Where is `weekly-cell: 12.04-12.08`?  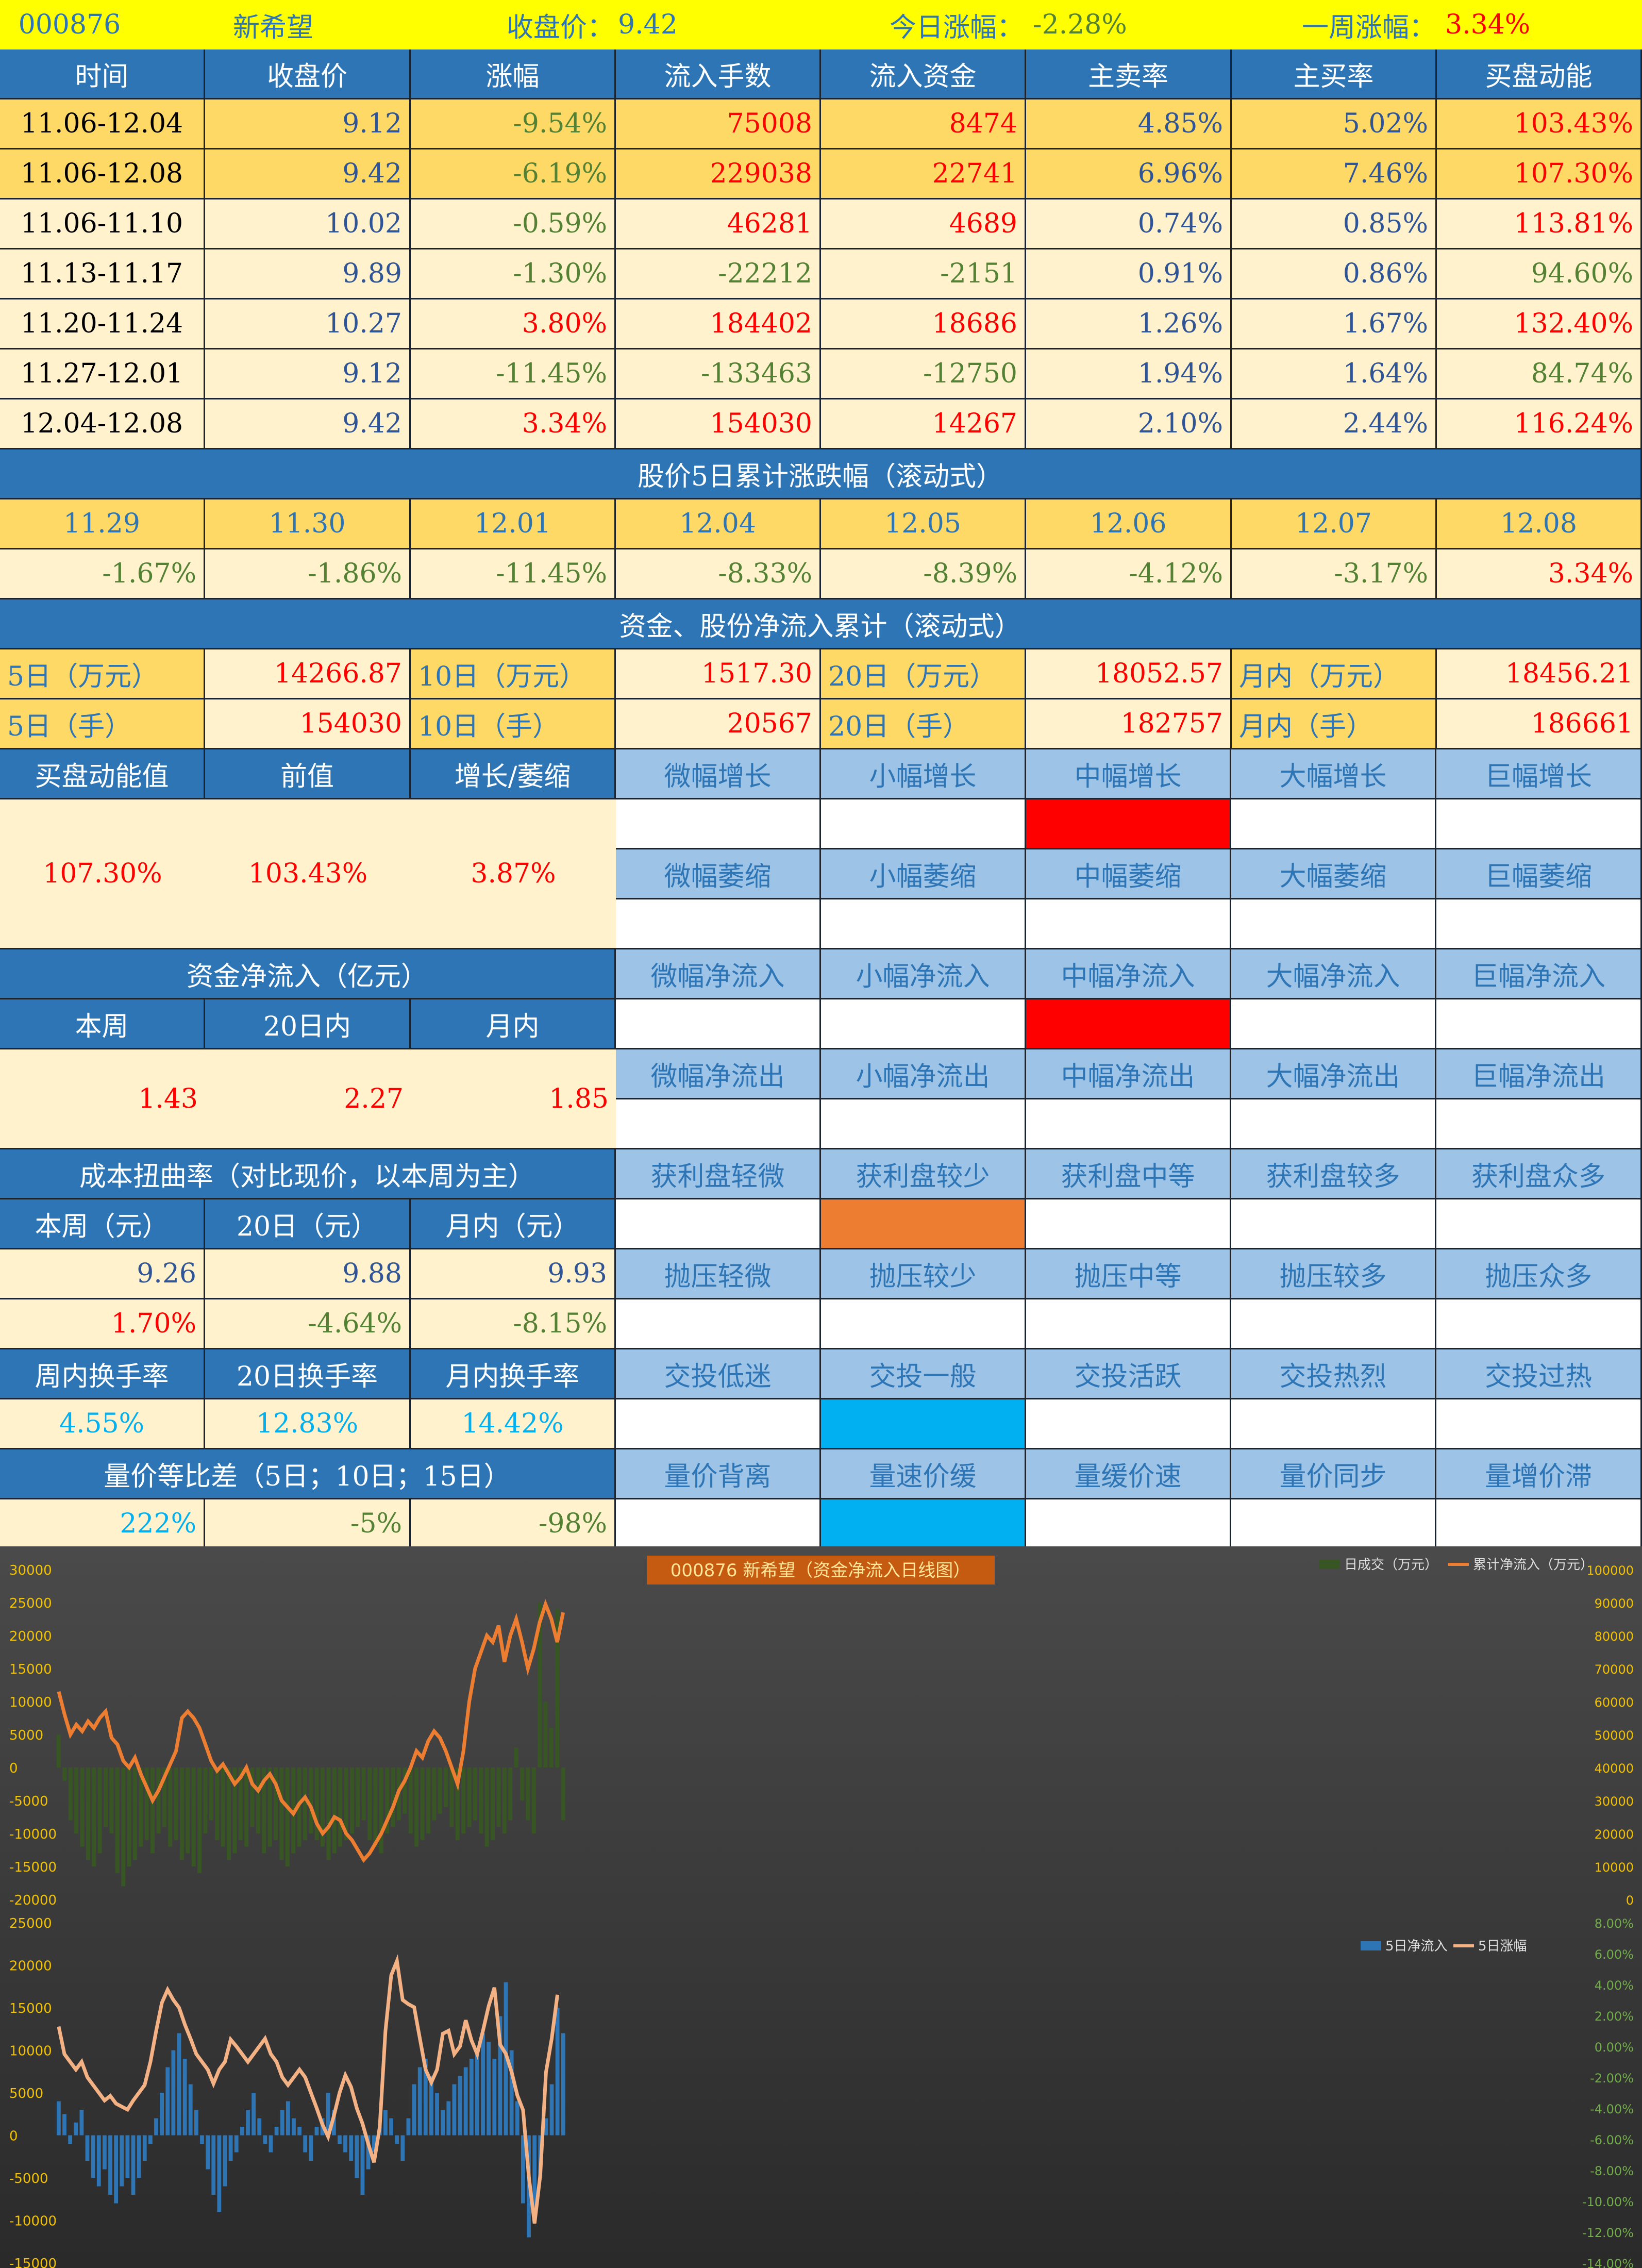 weekly-cell: 12.04-12.08 is located at coordinates (103, 424).